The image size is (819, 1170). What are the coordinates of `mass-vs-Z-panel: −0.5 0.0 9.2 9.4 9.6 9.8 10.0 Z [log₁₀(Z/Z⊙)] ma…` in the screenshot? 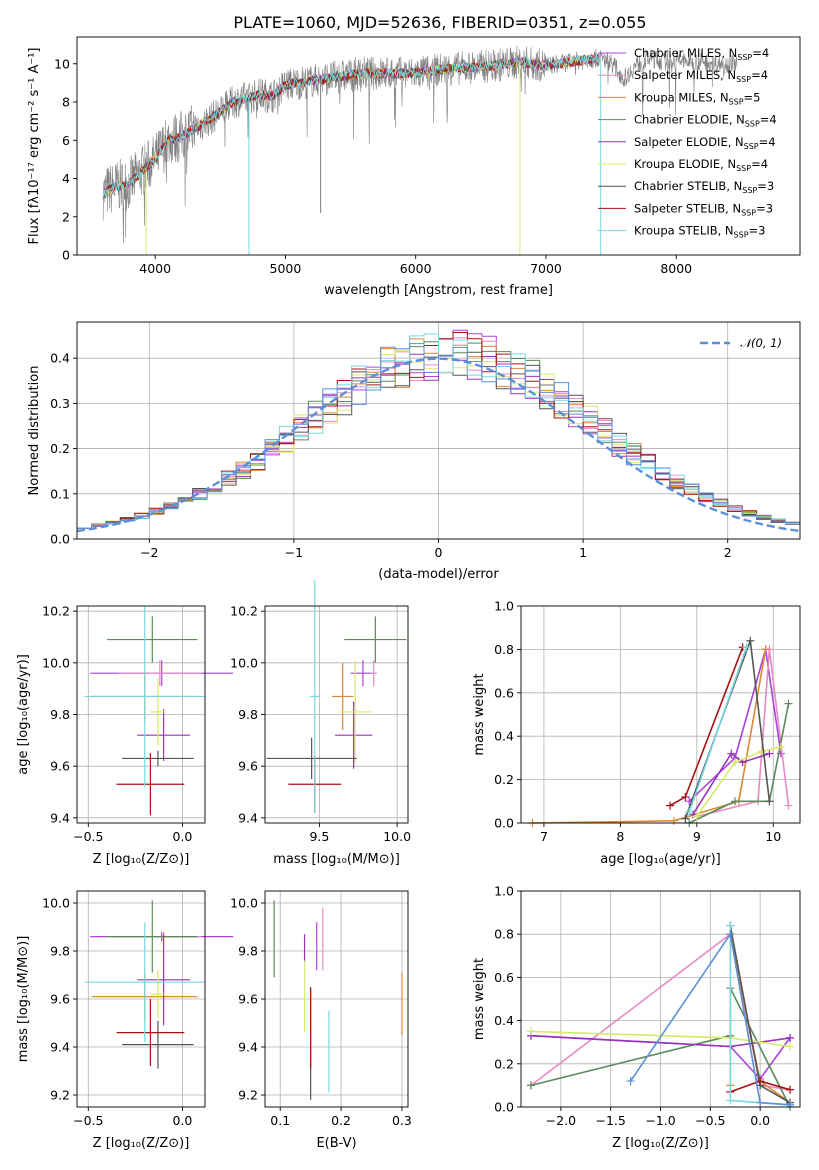 It's located at (125, 1020).